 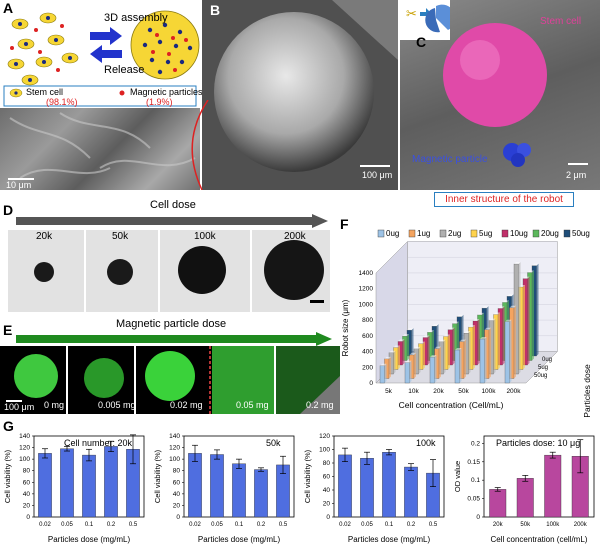 What do you see at coordinates (170, 380) in the screenshot?
I see `panel-e-images` at bounding box center [170, 380].